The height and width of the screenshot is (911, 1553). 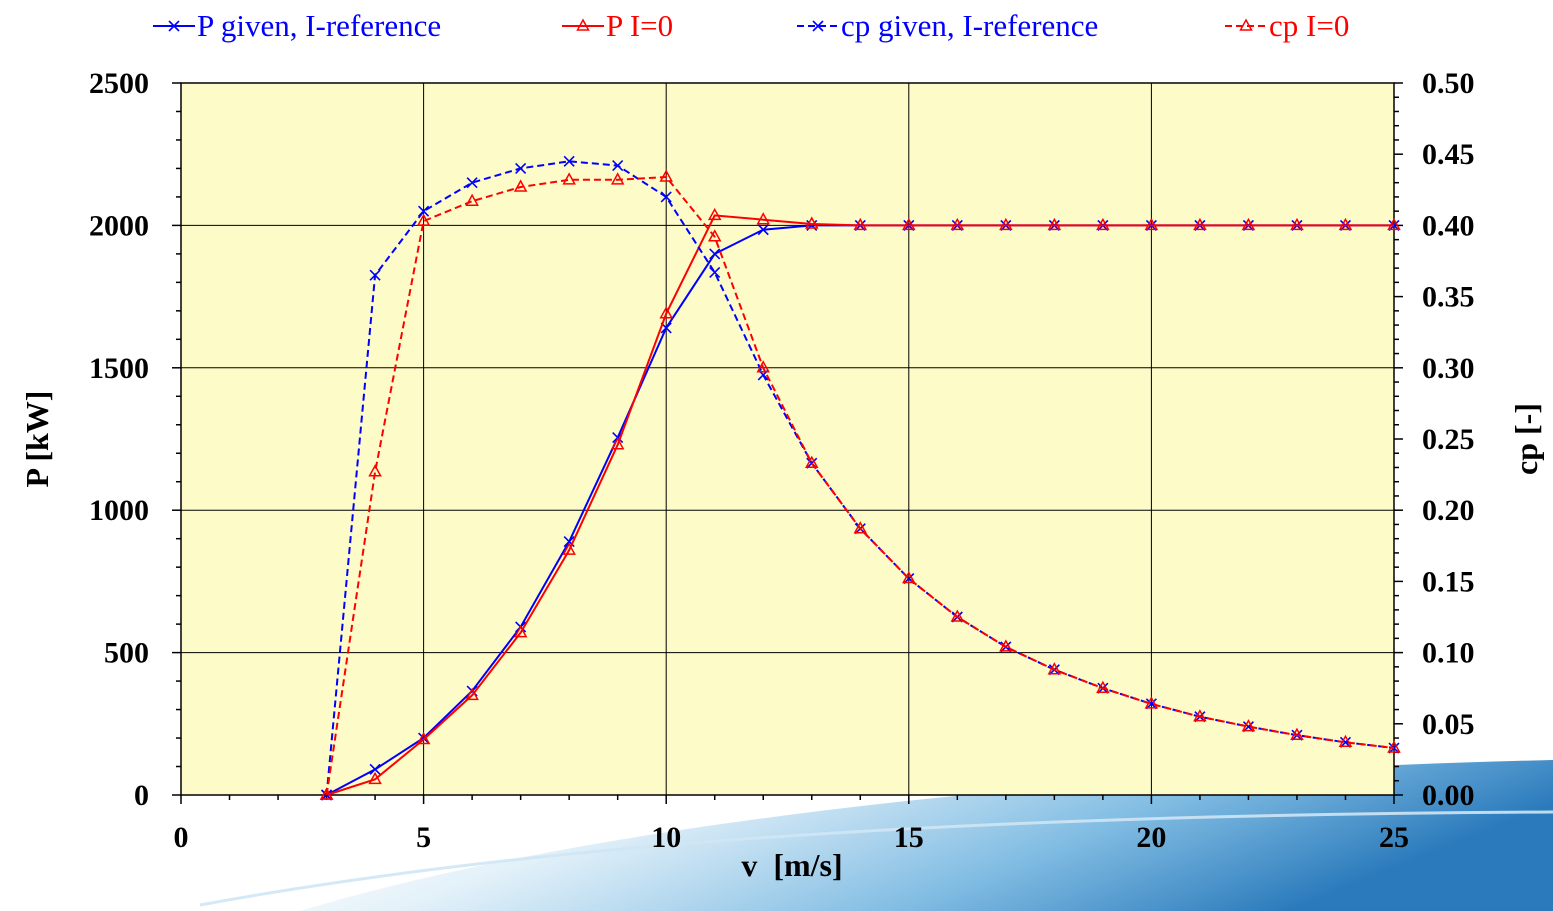 I want to click on y-left-tick-label: 2500, so click(x=119, y=83).